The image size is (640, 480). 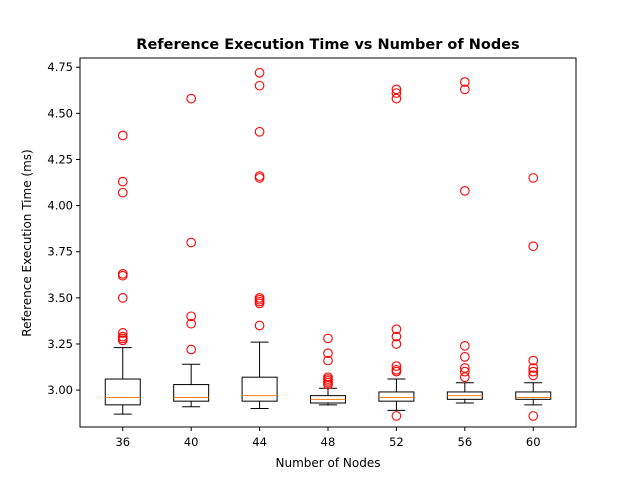 What do you see at coordinates (63, 228) in the screenshot?
I see `y-axis: 3.00 3.25 3.50 3.75 4.00 4.25 4.50 4.75` at bounding box center [63, 228].